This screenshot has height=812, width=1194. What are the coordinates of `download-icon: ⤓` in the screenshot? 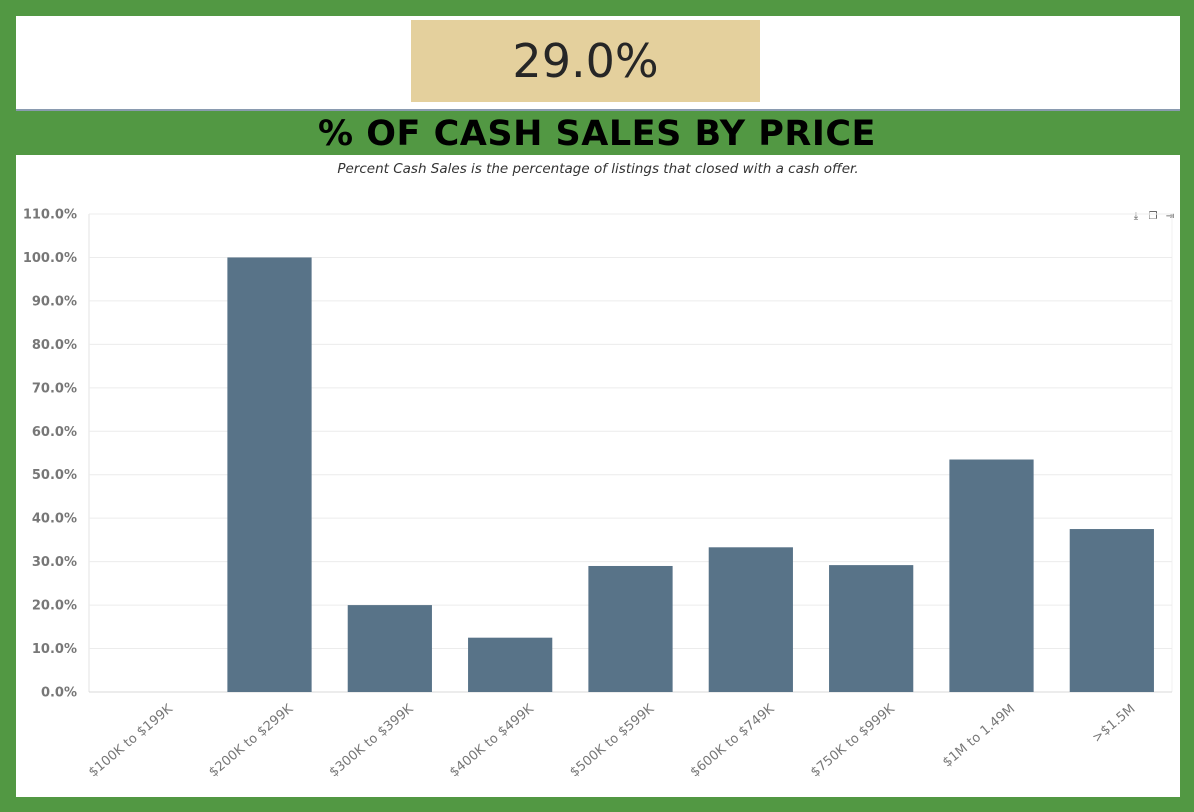 It's located at (1136, 216).